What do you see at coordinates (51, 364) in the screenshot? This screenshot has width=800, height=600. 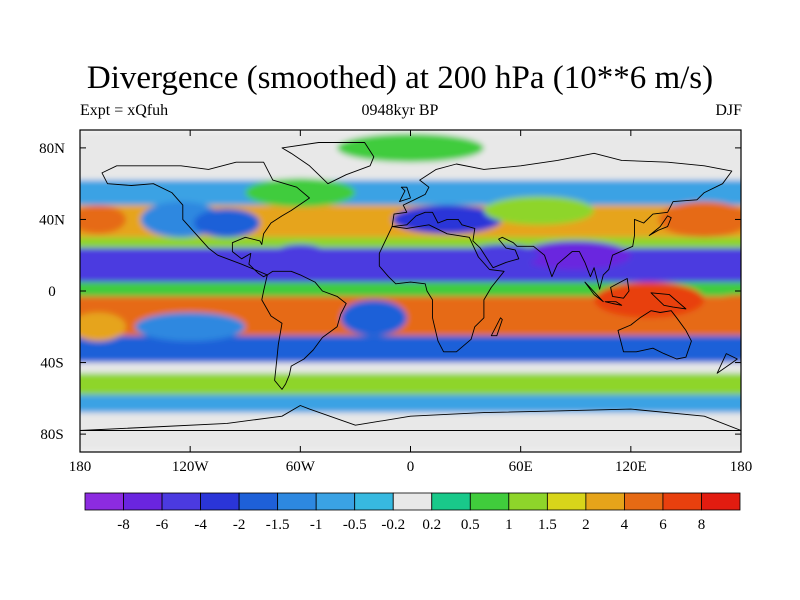 I see `lat-tick-label: 40S` at bounding box center [51, 364].